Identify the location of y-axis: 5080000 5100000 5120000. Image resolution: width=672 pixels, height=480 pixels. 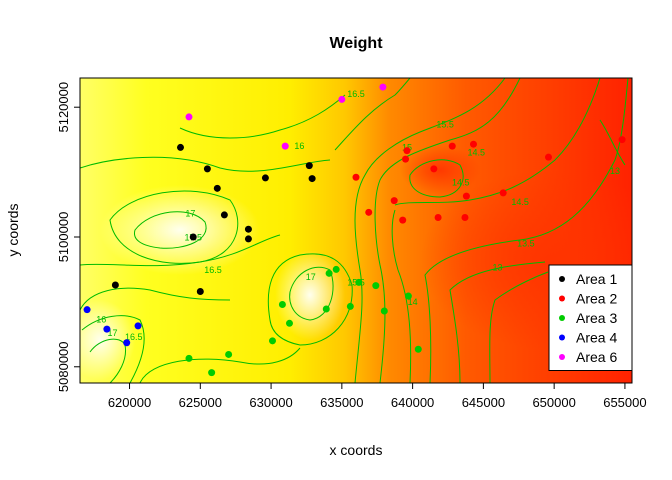
(68, 237).